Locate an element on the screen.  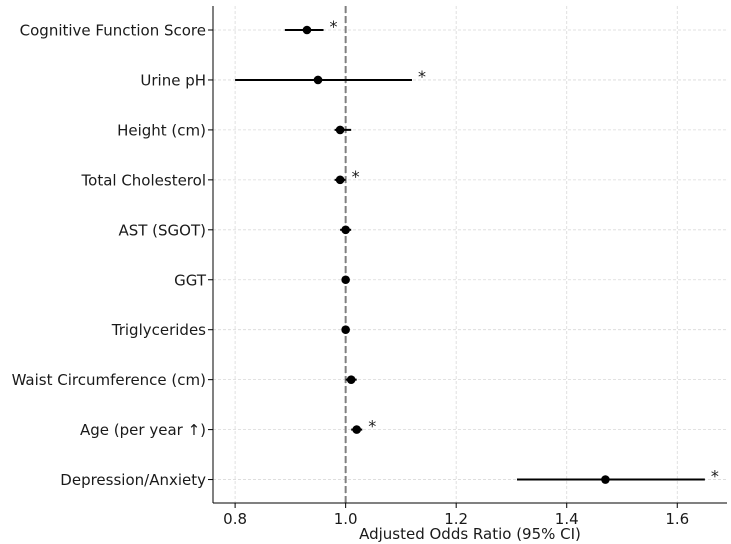
x-tick-label: 0.8 is located at coordinates (235, 519).